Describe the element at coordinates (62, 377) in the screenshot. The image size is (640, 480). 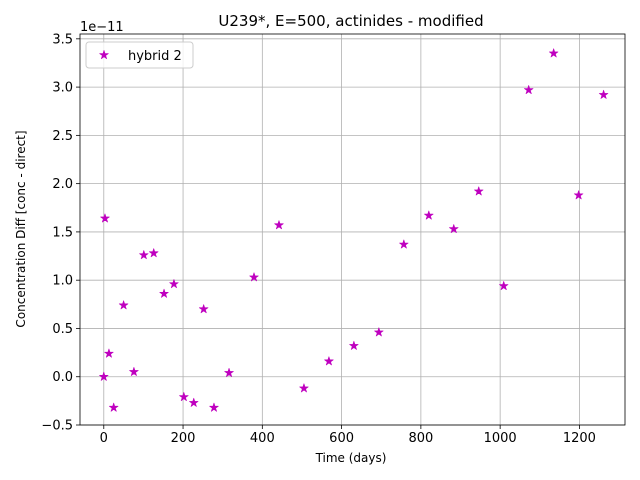
I see `y-tick-label: 0.0` at that location.